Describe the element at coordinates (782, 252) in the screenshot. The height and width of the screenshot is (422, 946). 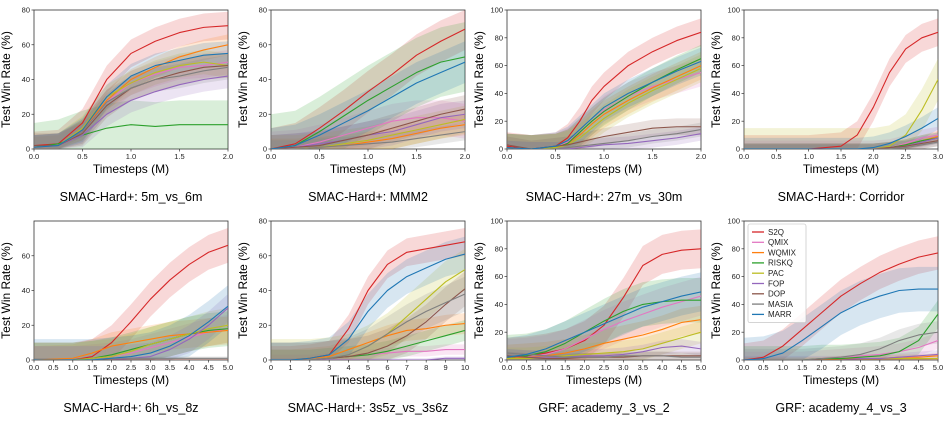
I see `legend-label-wqmix: WQMIX` at that location.